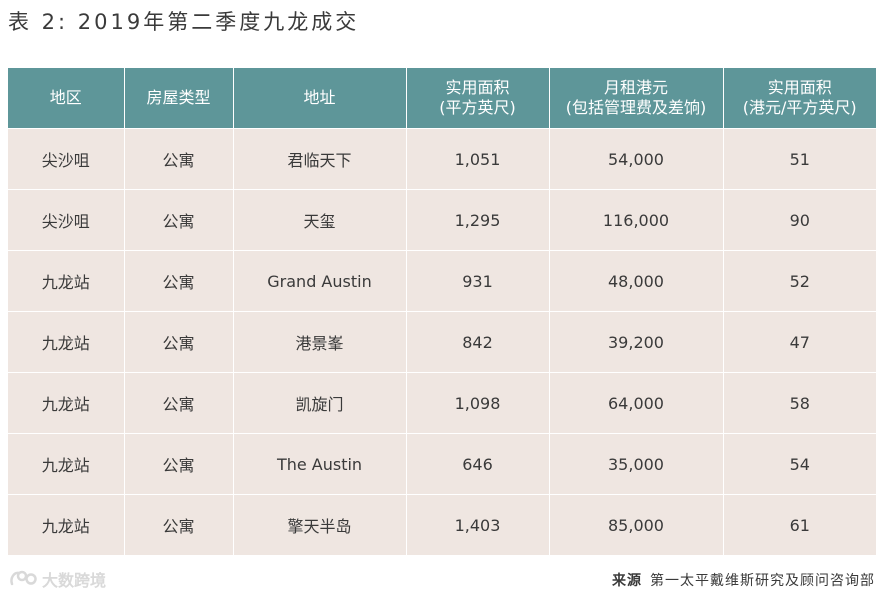 The image size is (887, 598). I want to click on cell-address: The Austin, so click(320, 464).